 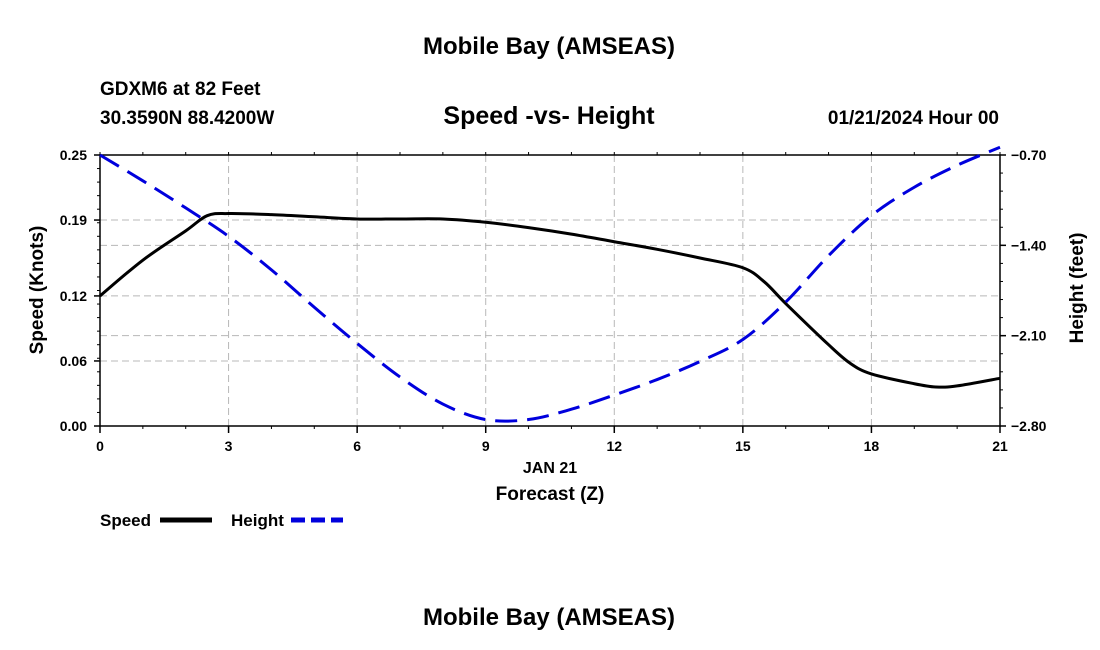 What do you see at coordinates (221, 520) in the screenshot?
I see `legend: Speed Height` at bounding box center [221, 520].